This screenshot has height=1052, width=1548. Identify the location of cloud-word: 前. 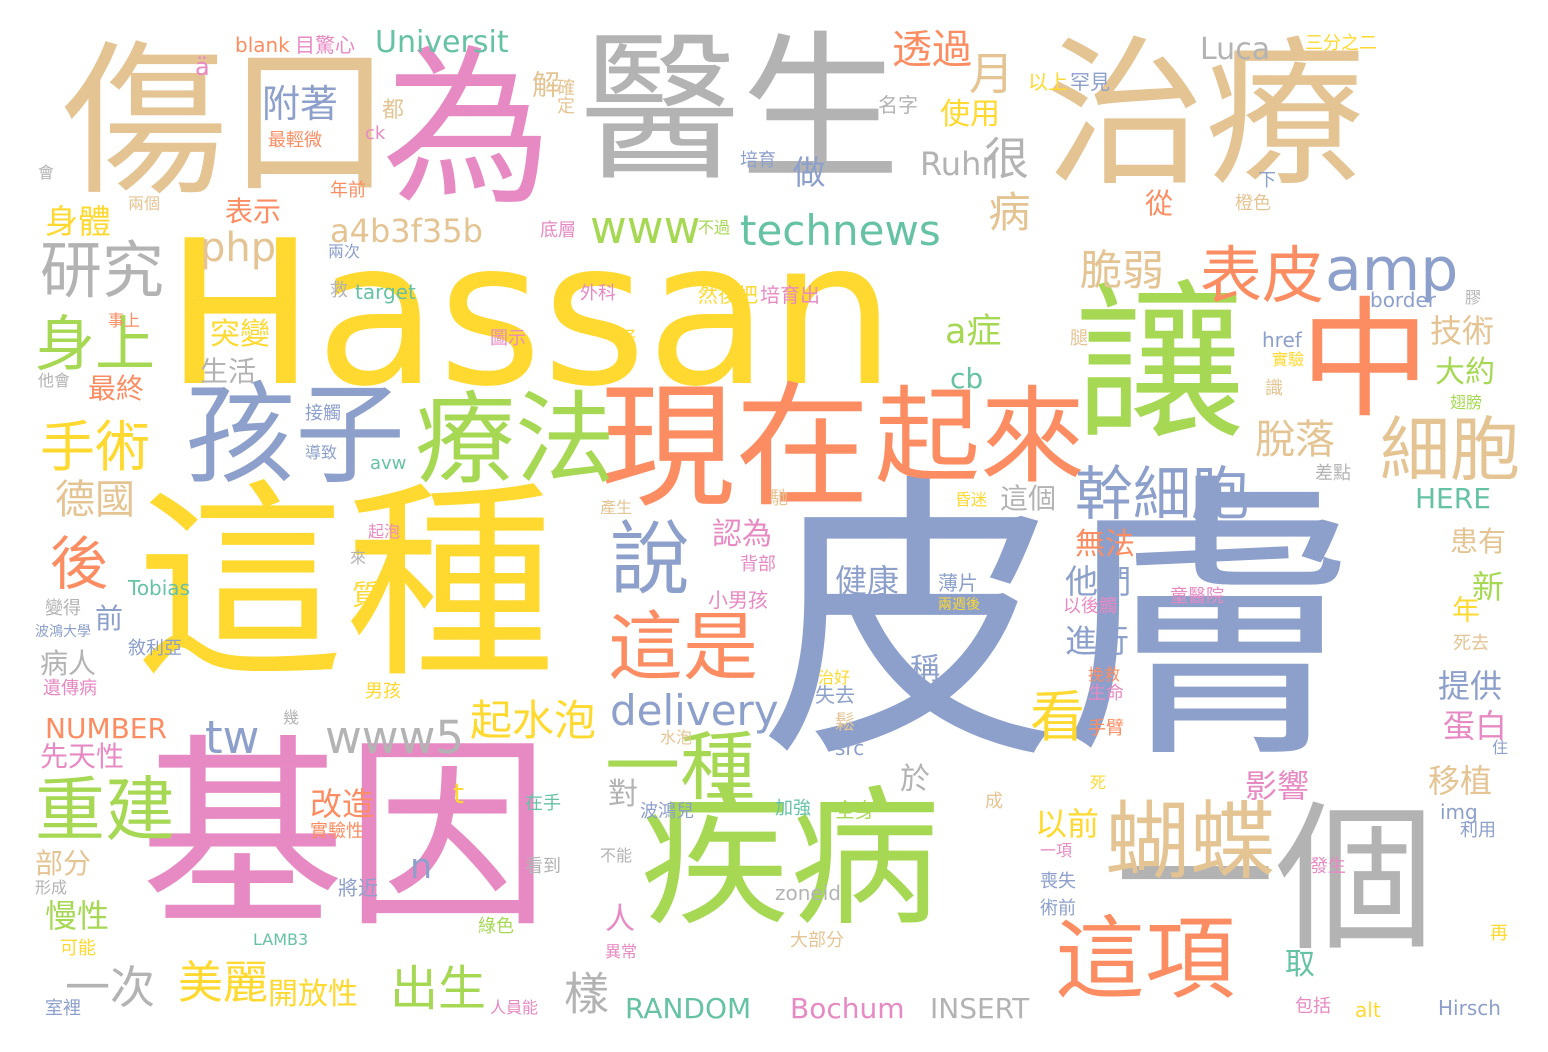
(109, 619).